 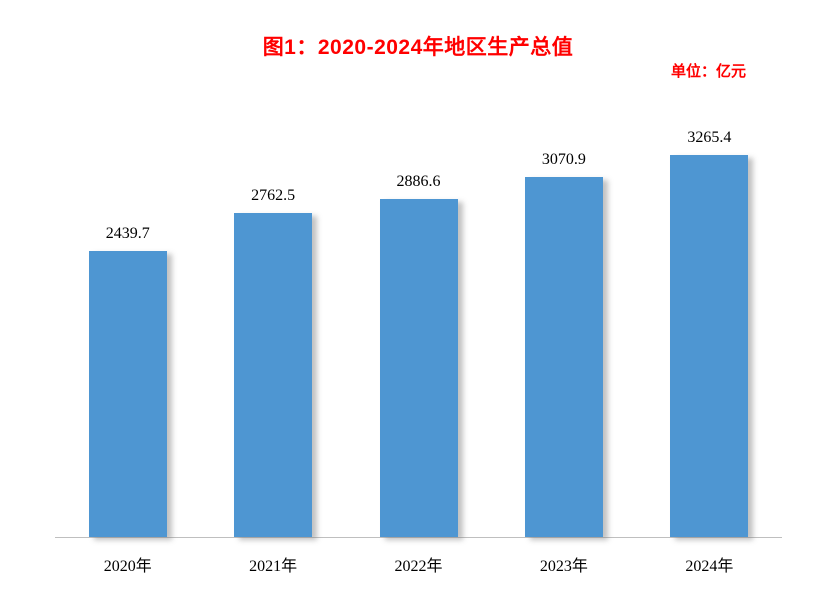 I want to click on bar-value-label: 2439.7, so click(x=127, y=234).